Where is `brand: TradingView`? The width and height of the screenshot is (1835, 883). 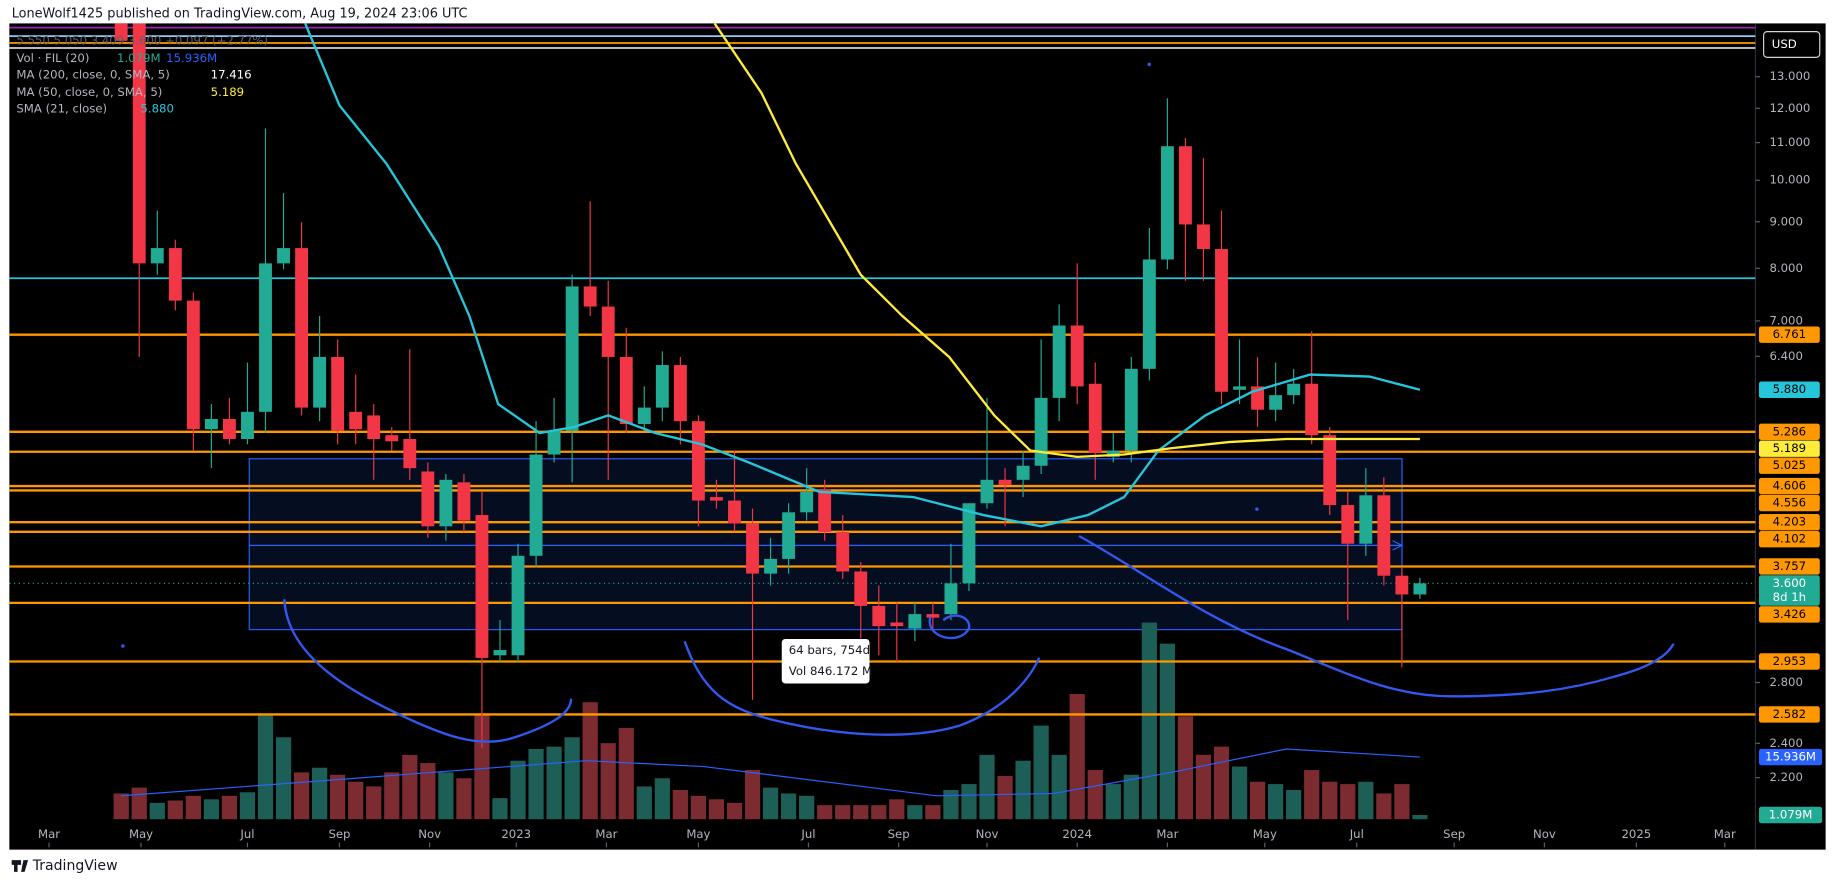 brand: TradingView is located at coordinates (75, 866).